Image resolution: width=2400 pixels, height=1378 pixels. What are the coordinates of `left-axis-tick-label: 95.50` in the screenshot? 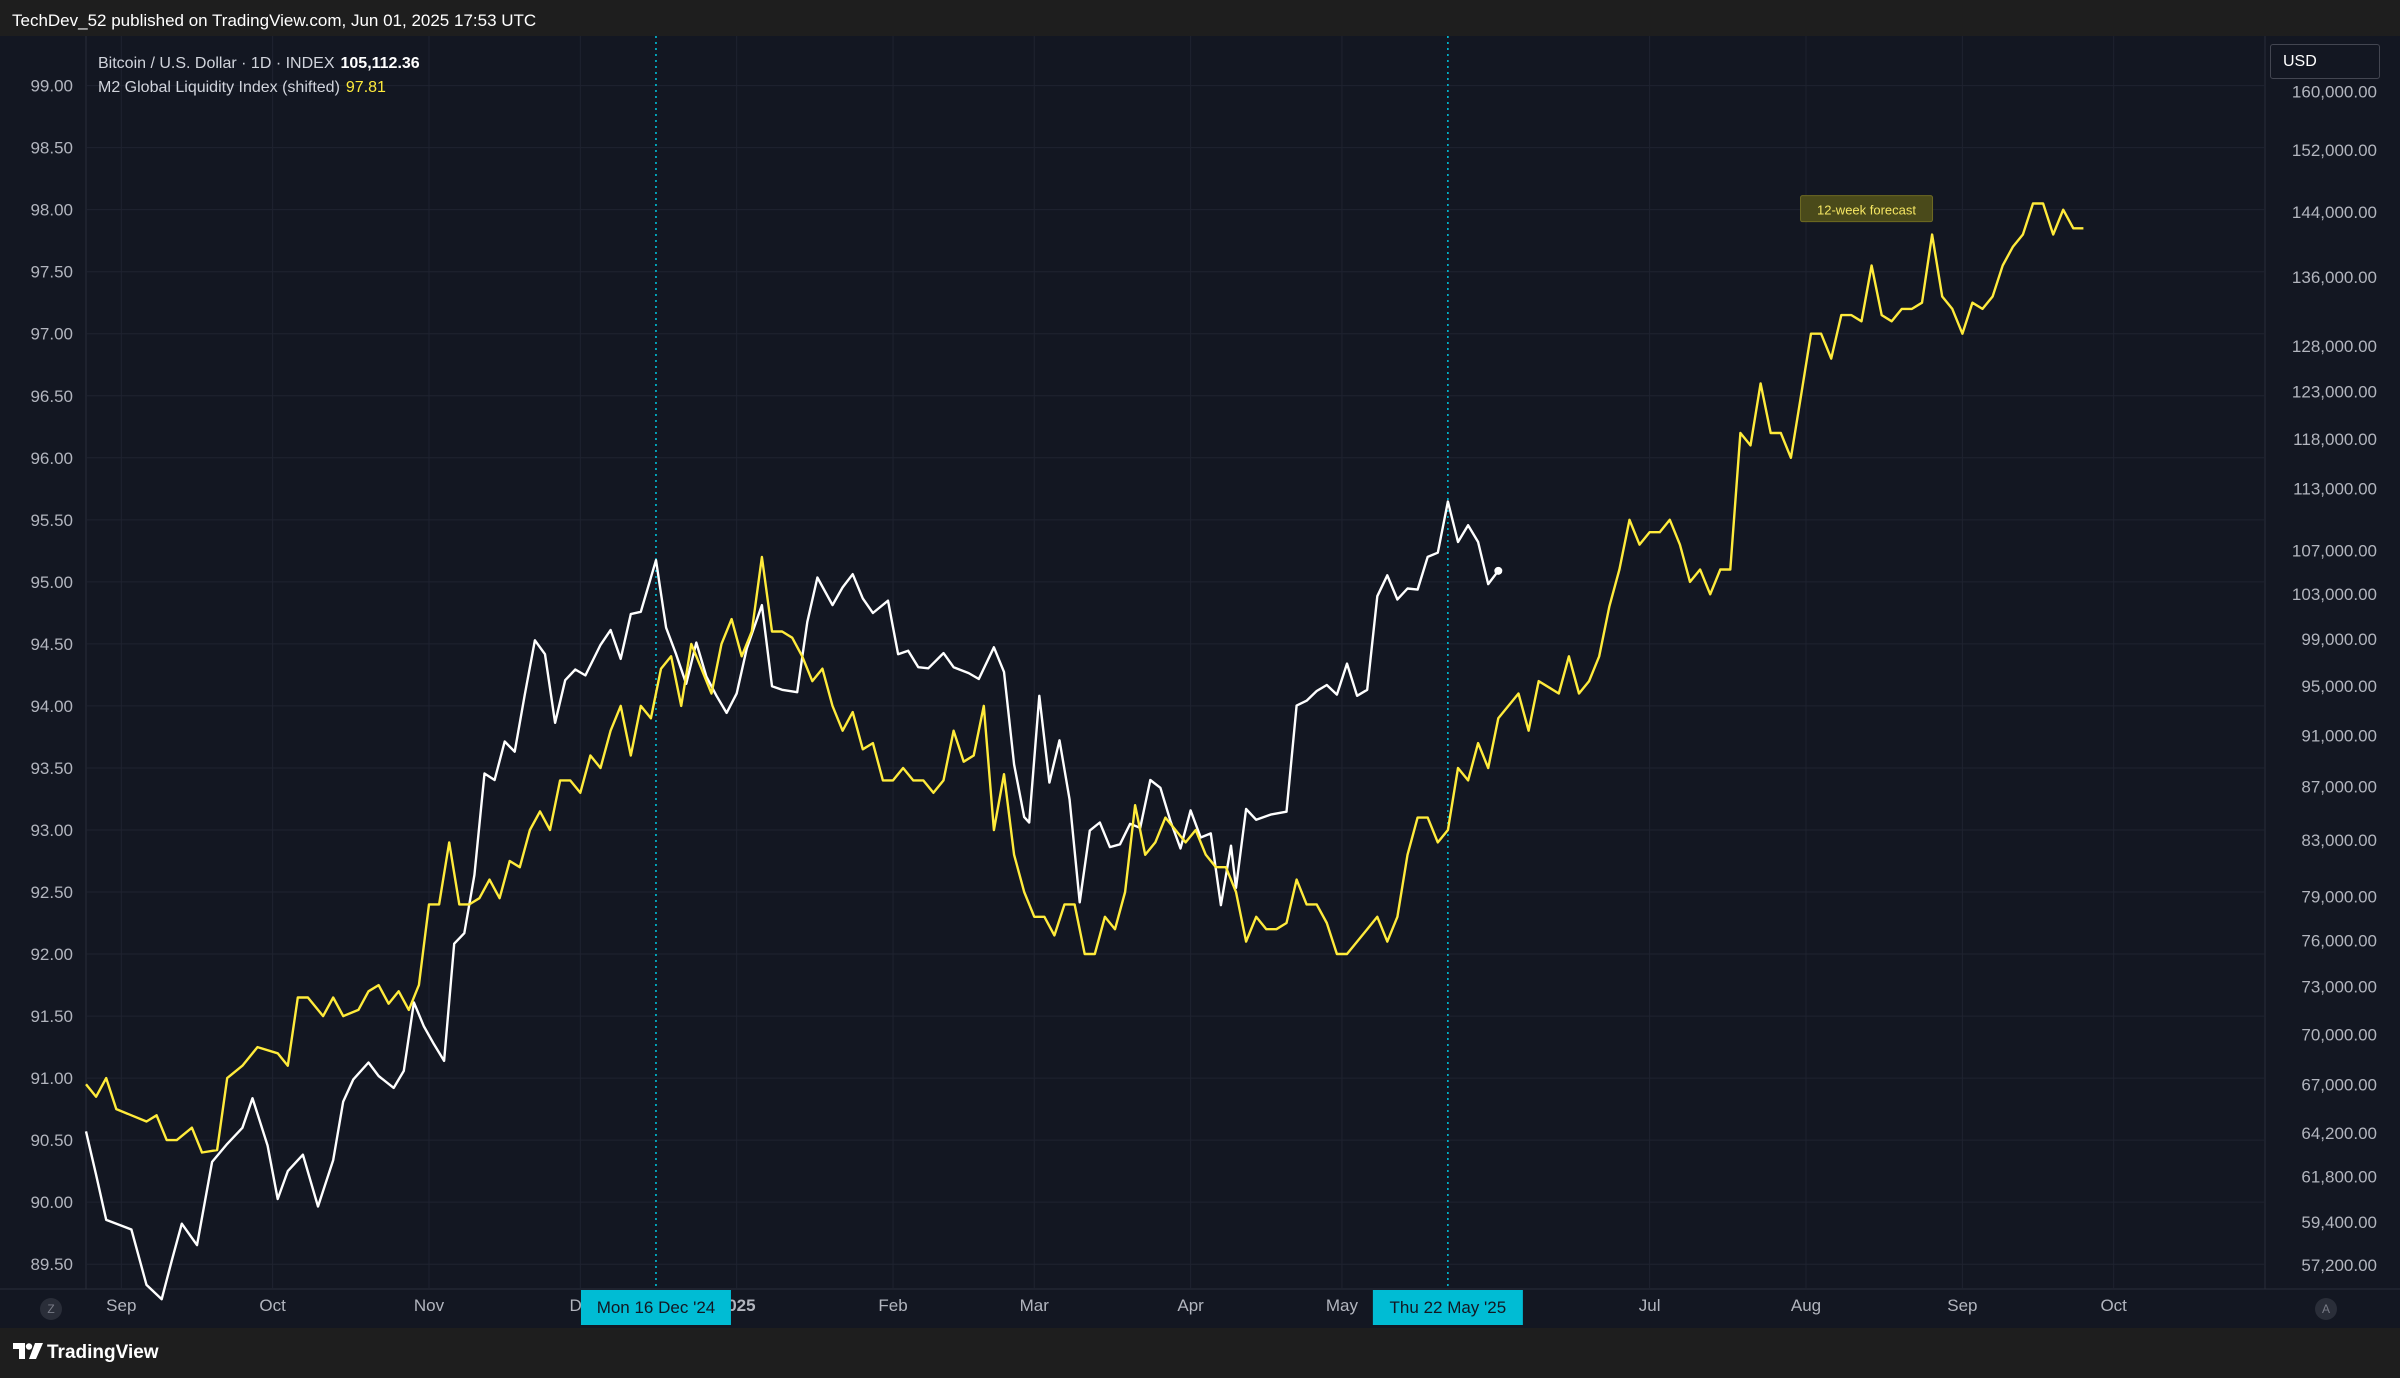 It's located at (51, 520).